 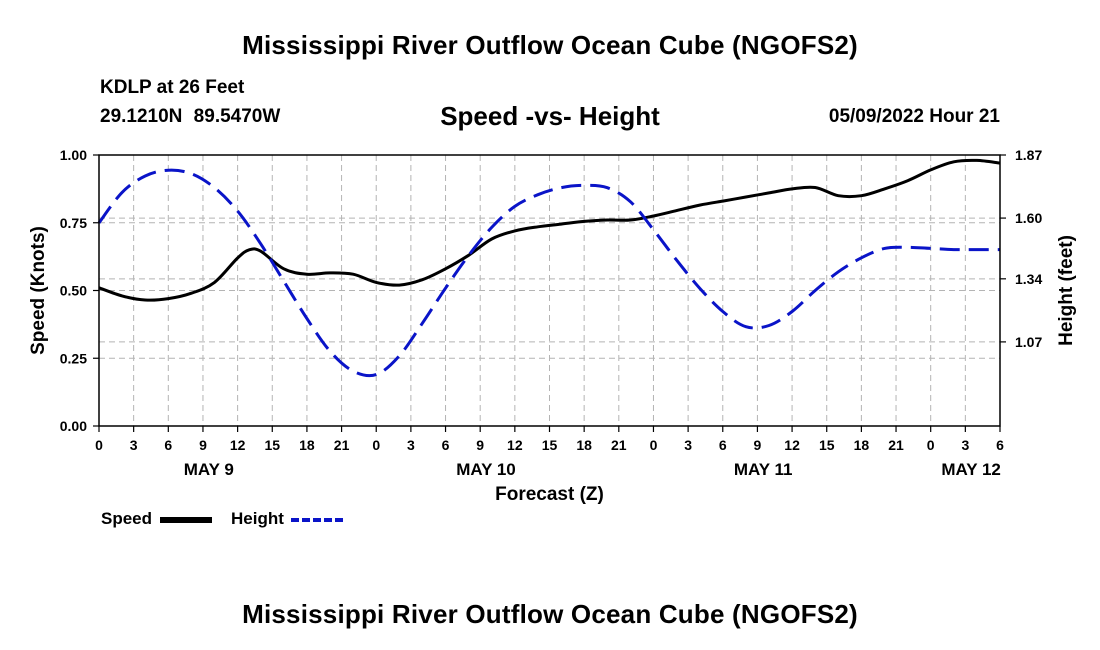 I want to click on y2-tick-label: 1.34, so click(x=1028, y=279).